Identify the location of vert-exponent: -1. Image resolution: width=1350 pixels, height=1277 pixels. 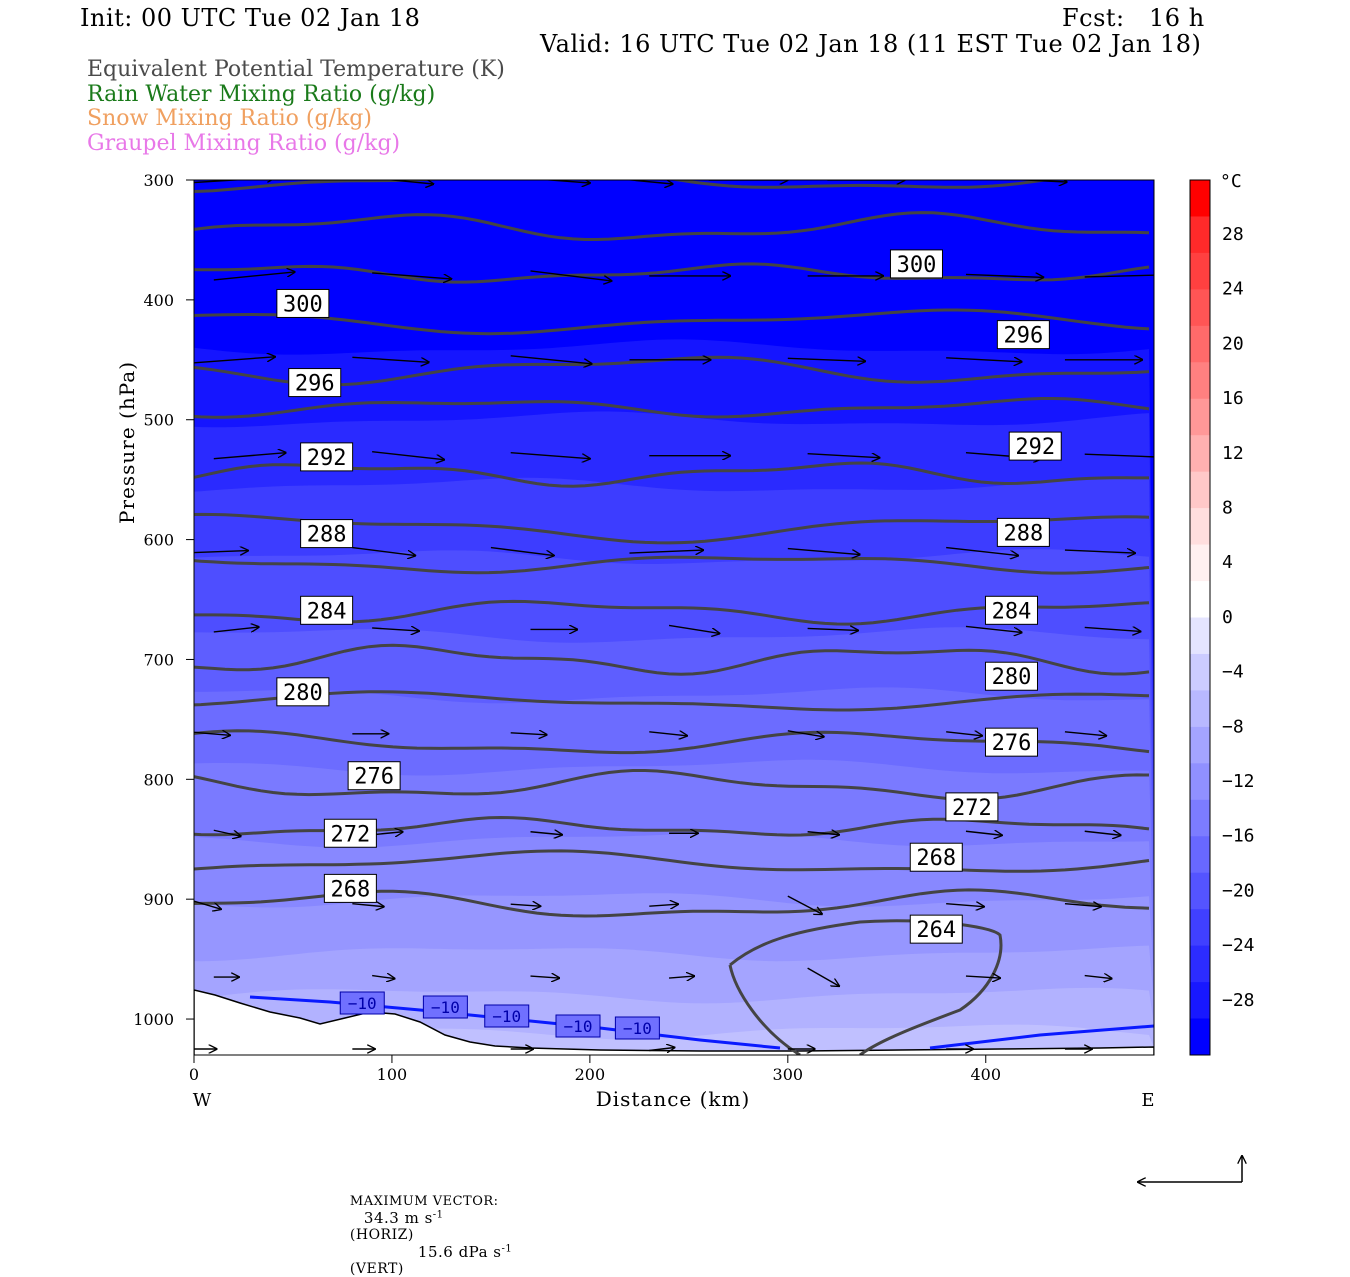
(507, 1249).